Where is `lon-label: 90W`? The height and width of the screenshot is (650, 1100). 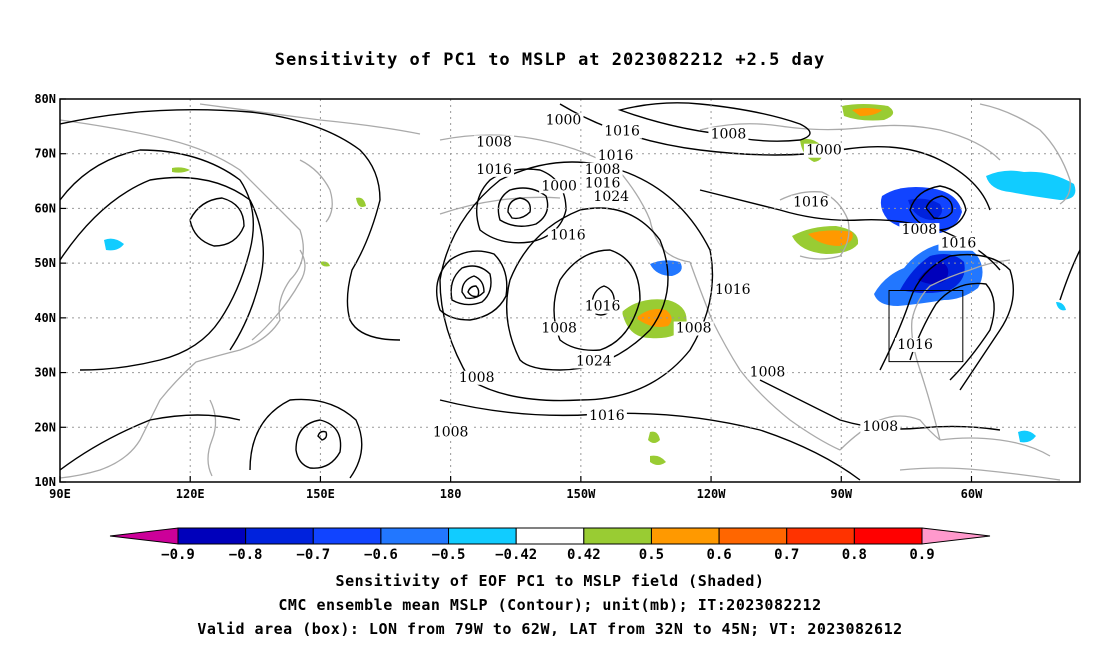 lon-label: 90W is located at coordinates (841, 494).